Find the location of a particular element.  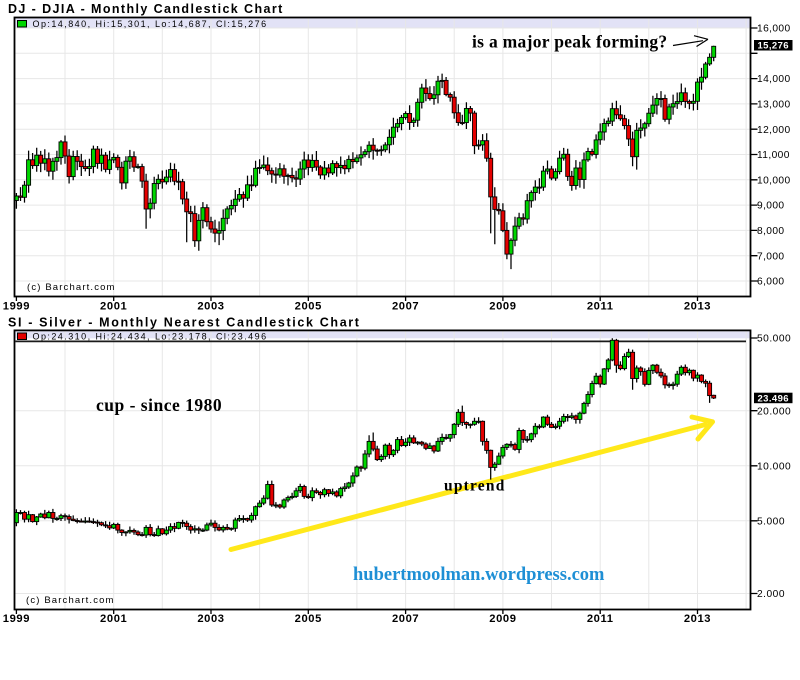

svg-text: 15,276 is located at coordinates (773, 46).